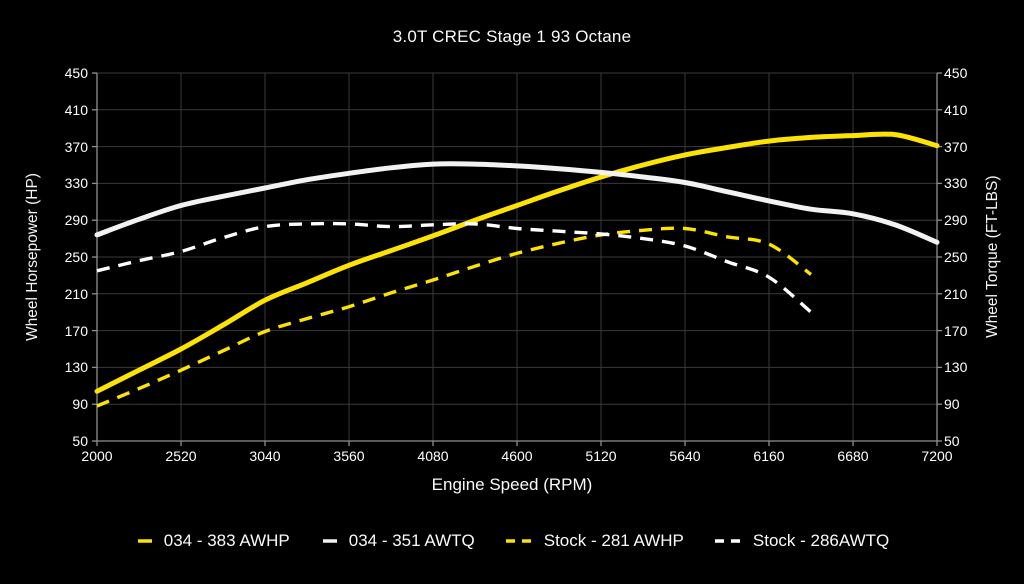  I want to click on x-tick-label: 2000, so click(97, 456).